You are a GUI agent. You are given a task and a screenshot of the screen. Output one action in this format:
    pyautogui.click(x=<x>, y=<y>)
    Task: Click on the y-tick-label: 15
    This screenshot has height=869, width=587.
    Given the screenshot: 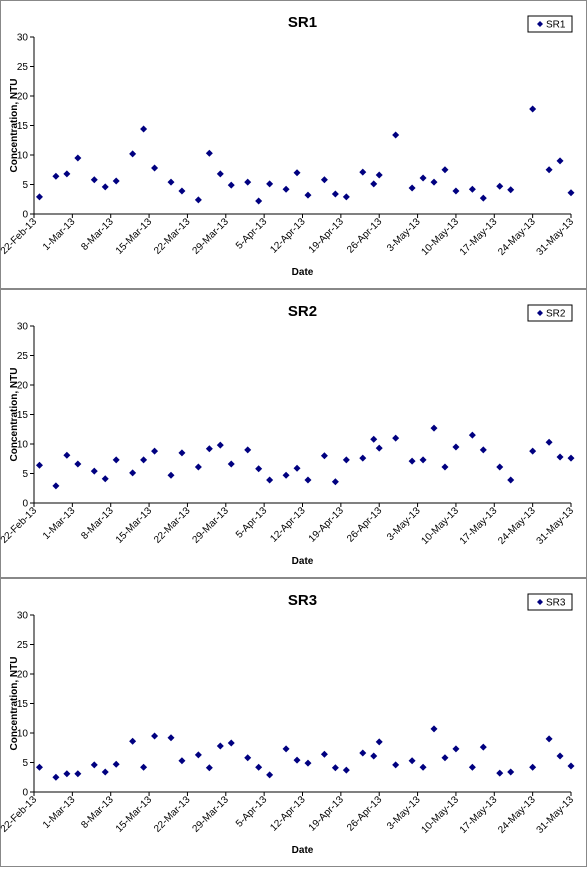 What is the action you would take?
    pyautogui.click(x=23, y=415)
    